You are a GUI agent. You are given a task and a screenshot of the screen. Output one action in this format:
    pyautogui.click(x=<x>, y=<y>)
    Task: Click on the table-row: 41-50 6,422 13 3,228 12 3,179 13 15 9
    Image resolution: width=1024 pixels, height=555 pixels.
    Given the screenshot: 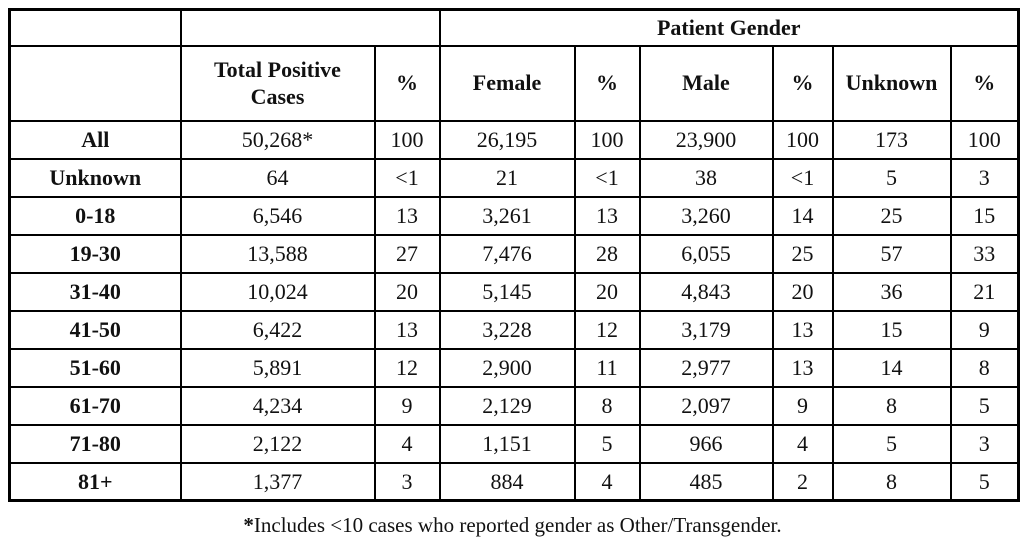 What is the action you would take?
    pyautogui.click(x=514, y=329)
    